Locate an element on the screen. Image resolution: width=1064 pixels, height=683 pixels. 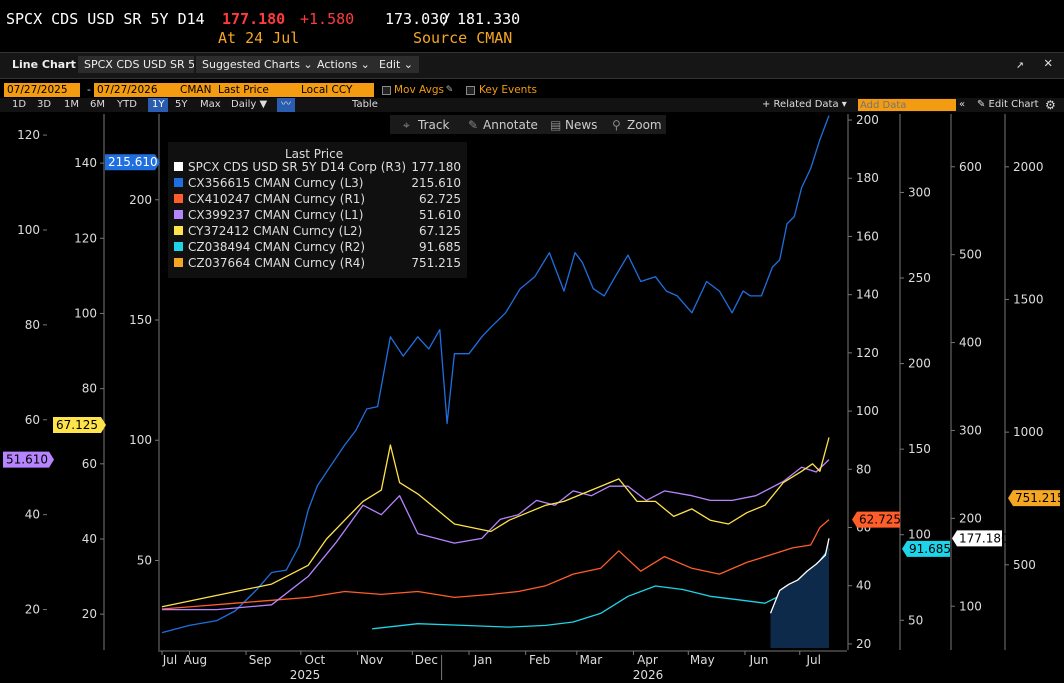
crosshair-icon: ⌖ is located at coordinates (406, 125).